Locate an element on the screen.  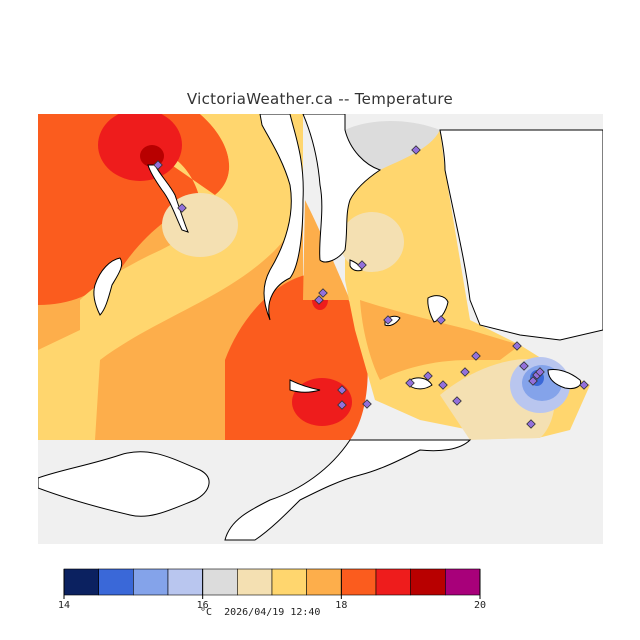
central-temperature-field is located at coordinates (296, 320).